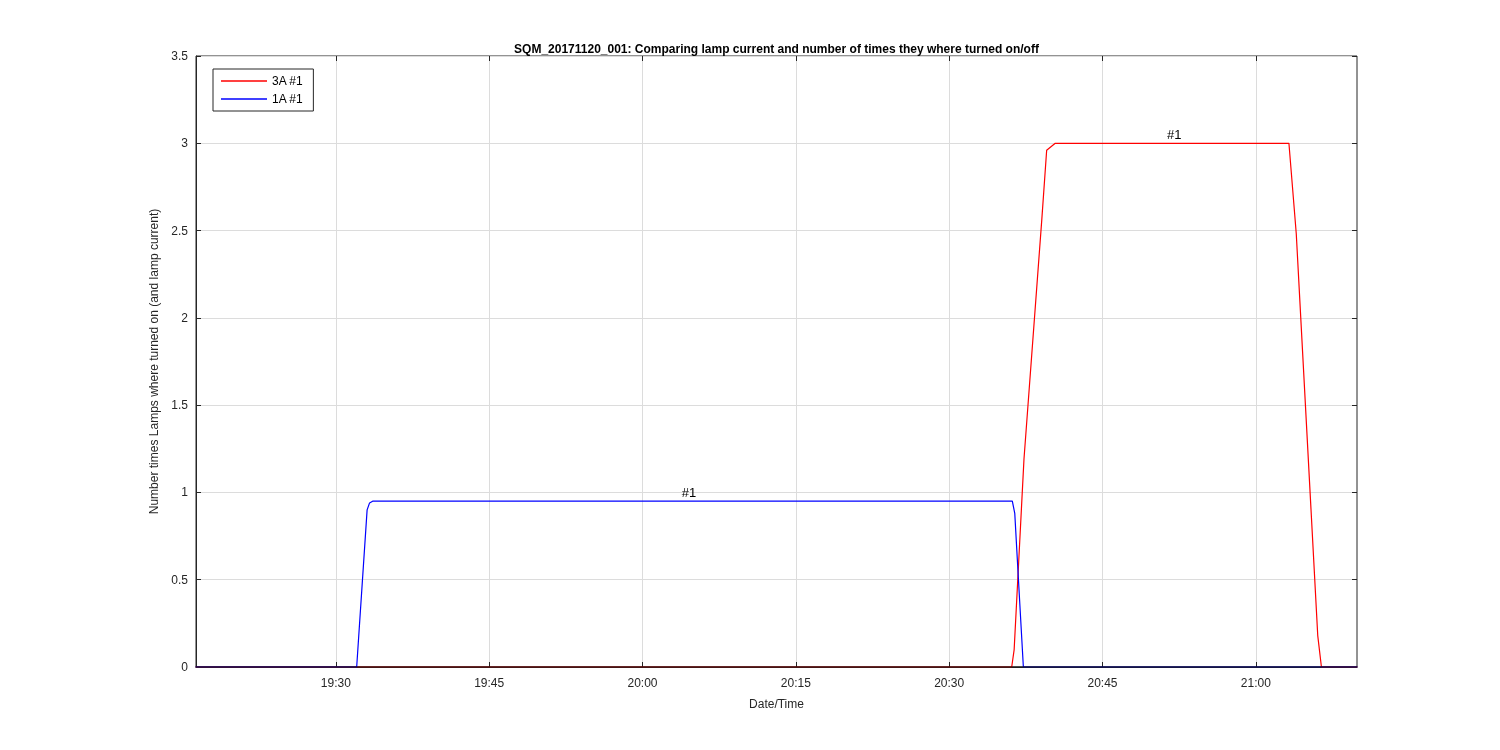 The width and height of the screenshot is (1500, 750). What do you see at coordinates (288, 81) in the screenshot?
I see `legend-label: 3A #1` at bounding box center [288, 81].